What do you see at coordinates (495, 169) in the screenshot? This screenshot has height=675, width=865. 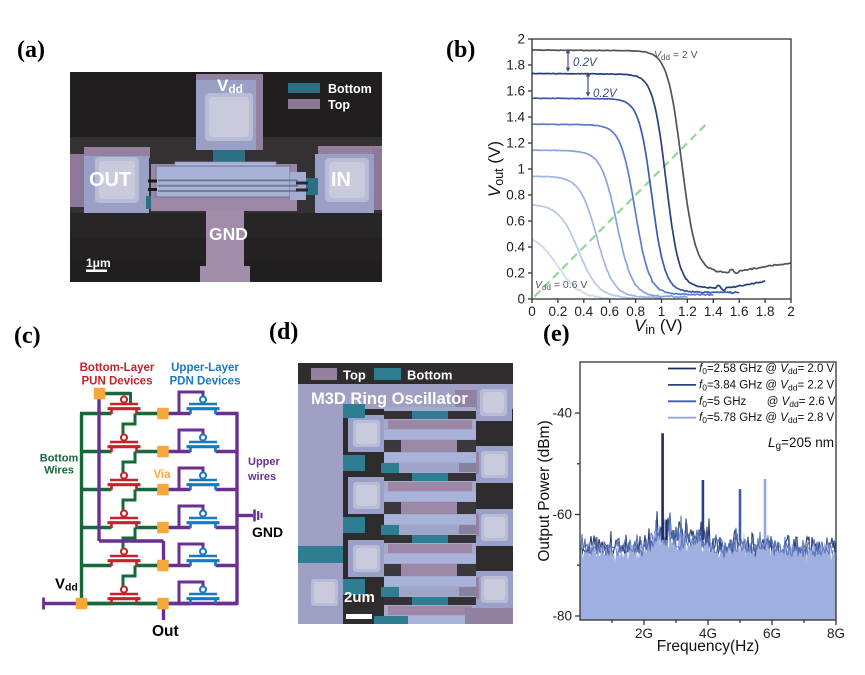 I see `svg-text: Vout (V)` at bounding box center [495, 169].